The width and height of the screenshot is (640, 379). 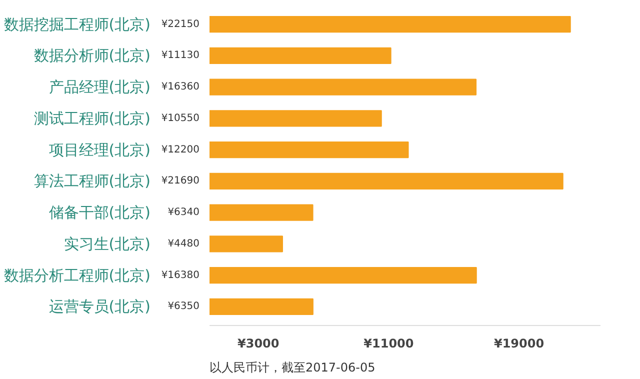 What do you see at coordinates (184, 212) in the screenshot?
I see `data-label: ¥6340` at bounding box center [184, 212].